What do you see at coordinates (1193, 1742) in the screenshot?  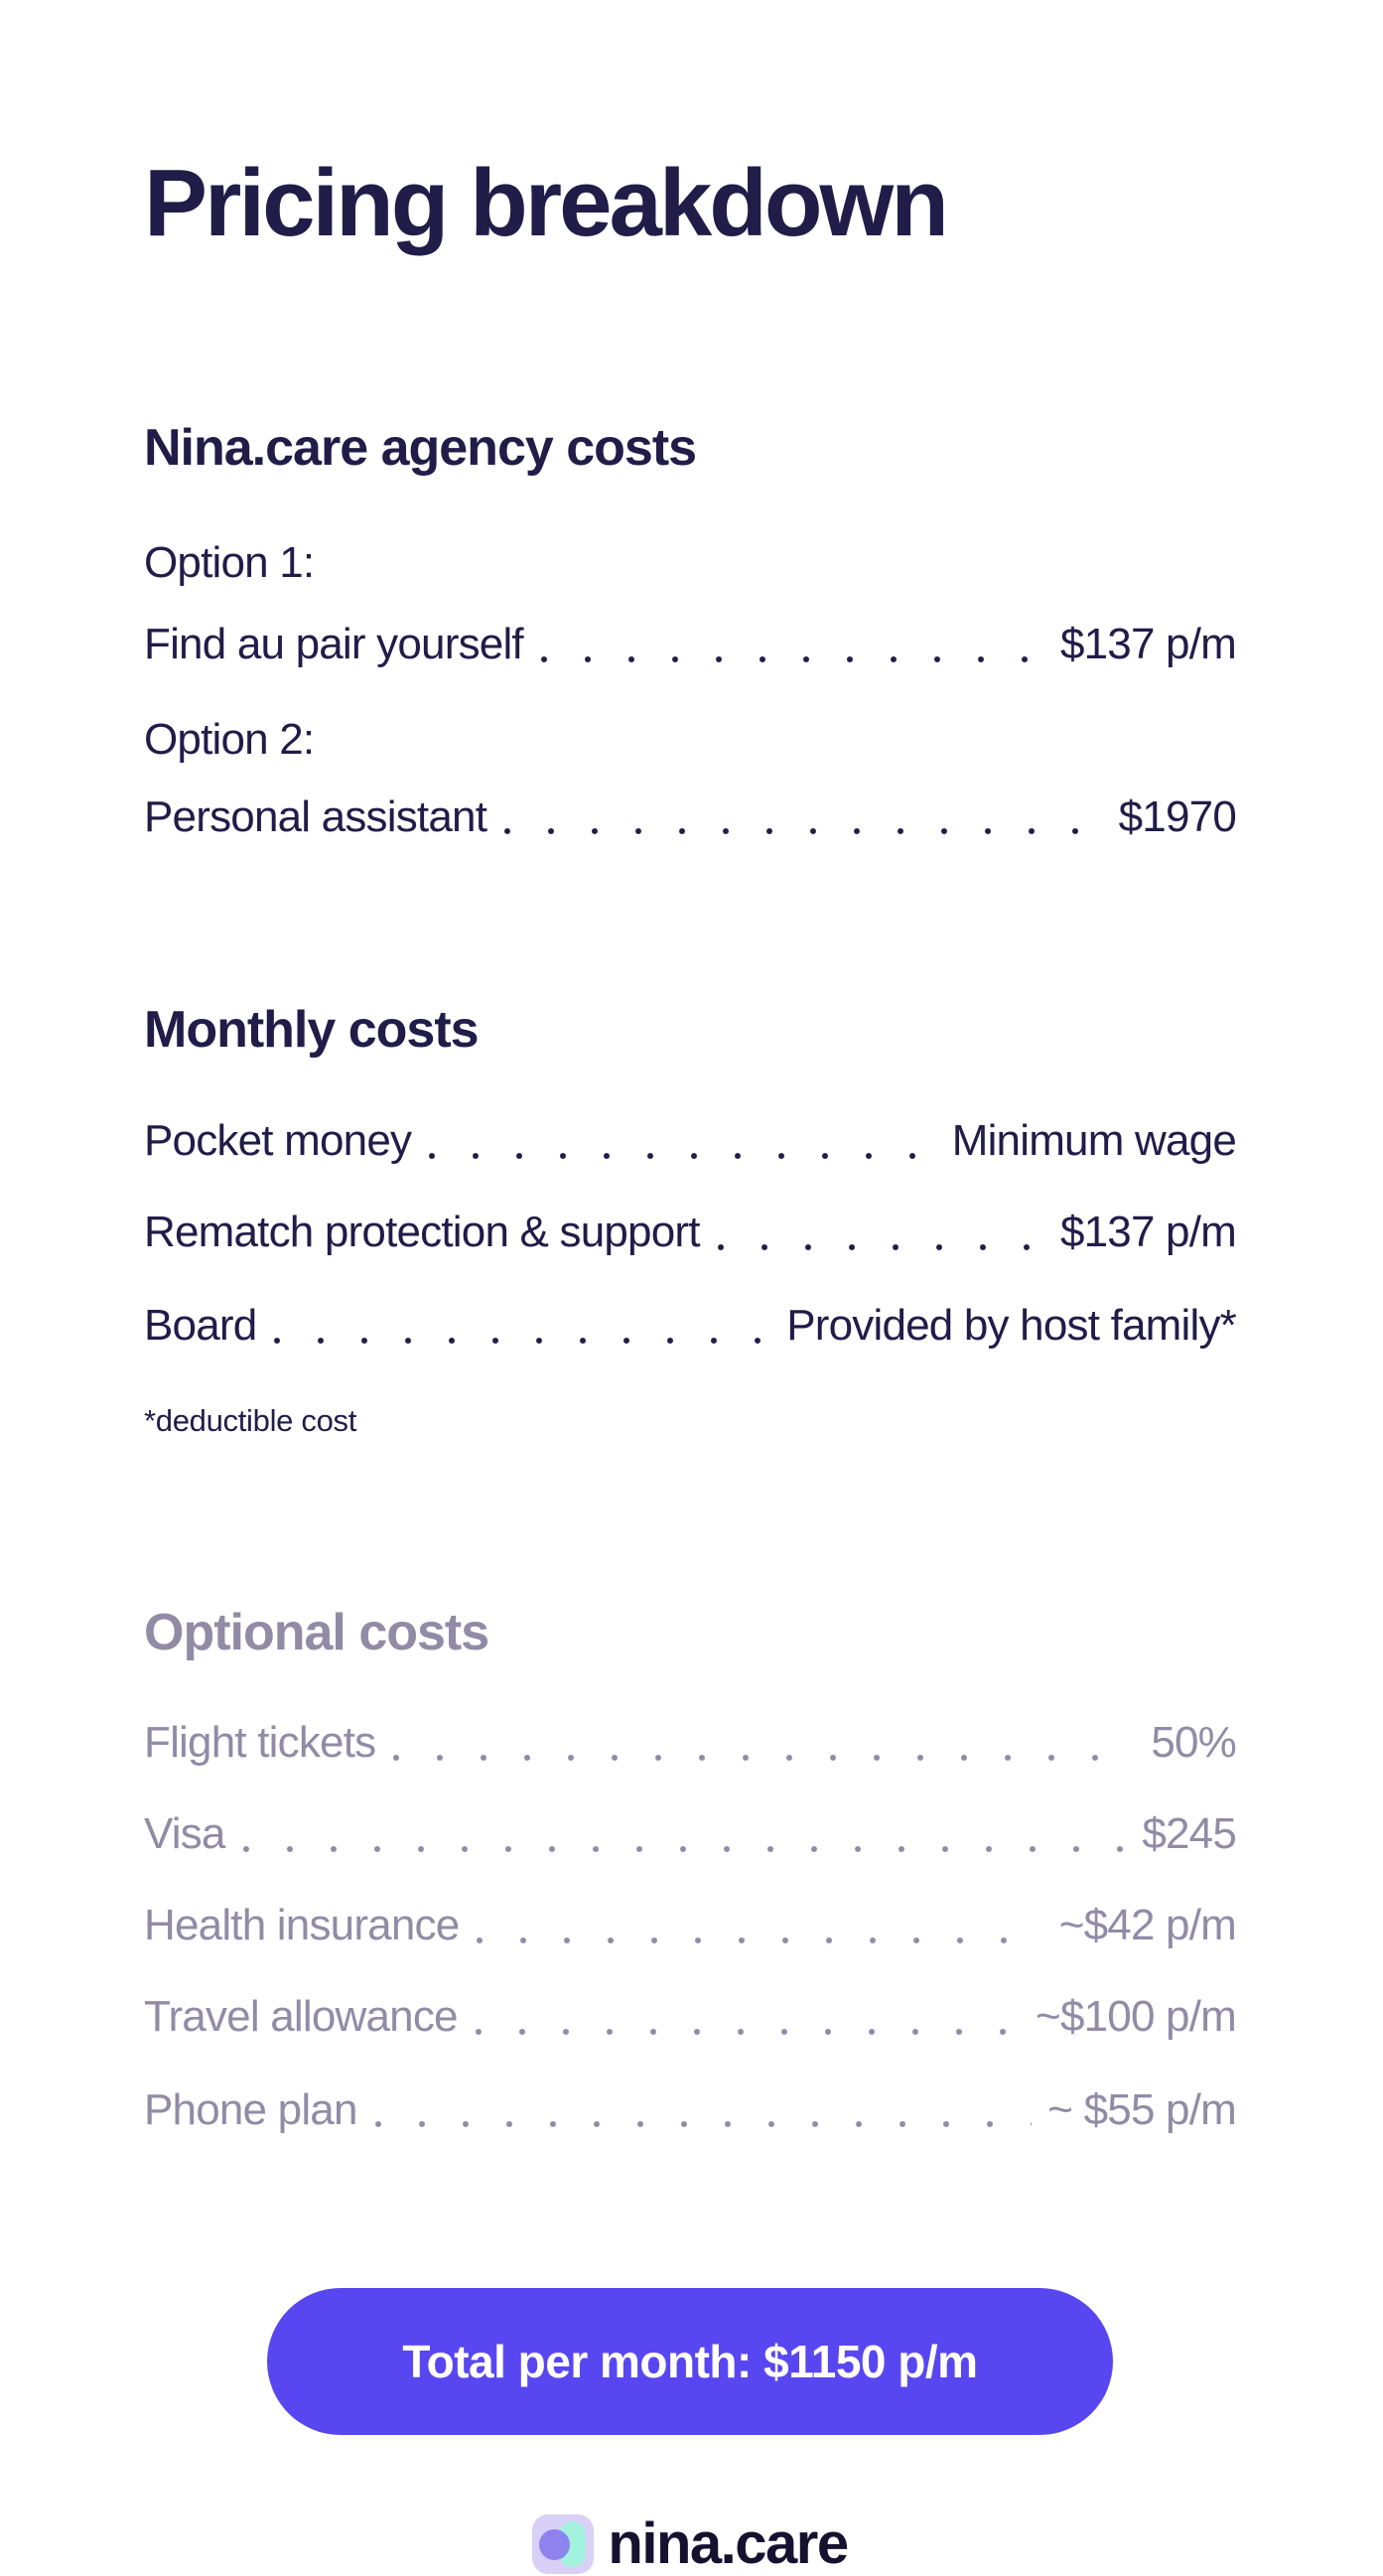 I see `row-value: 50%` at bounding box center [1193, 1742].